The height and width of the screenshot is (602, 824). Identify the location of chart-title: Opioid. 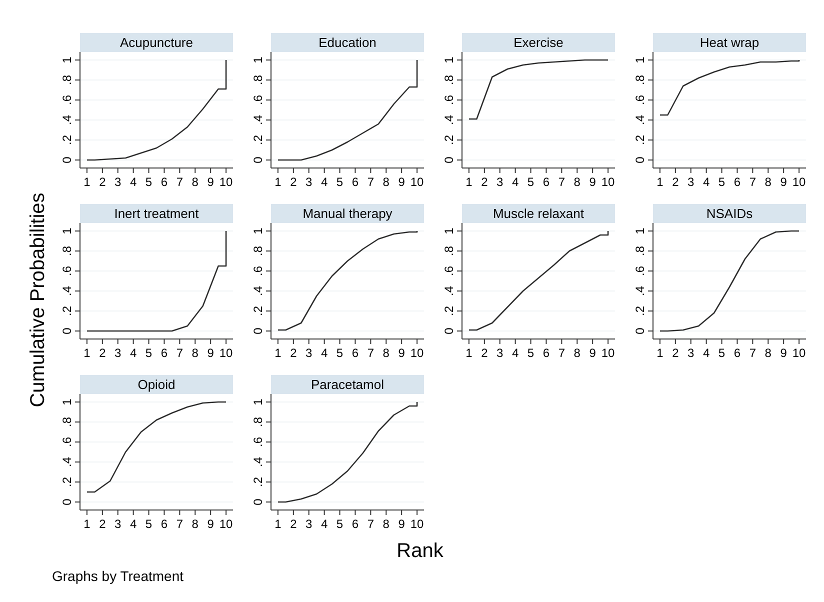
(157, 384).